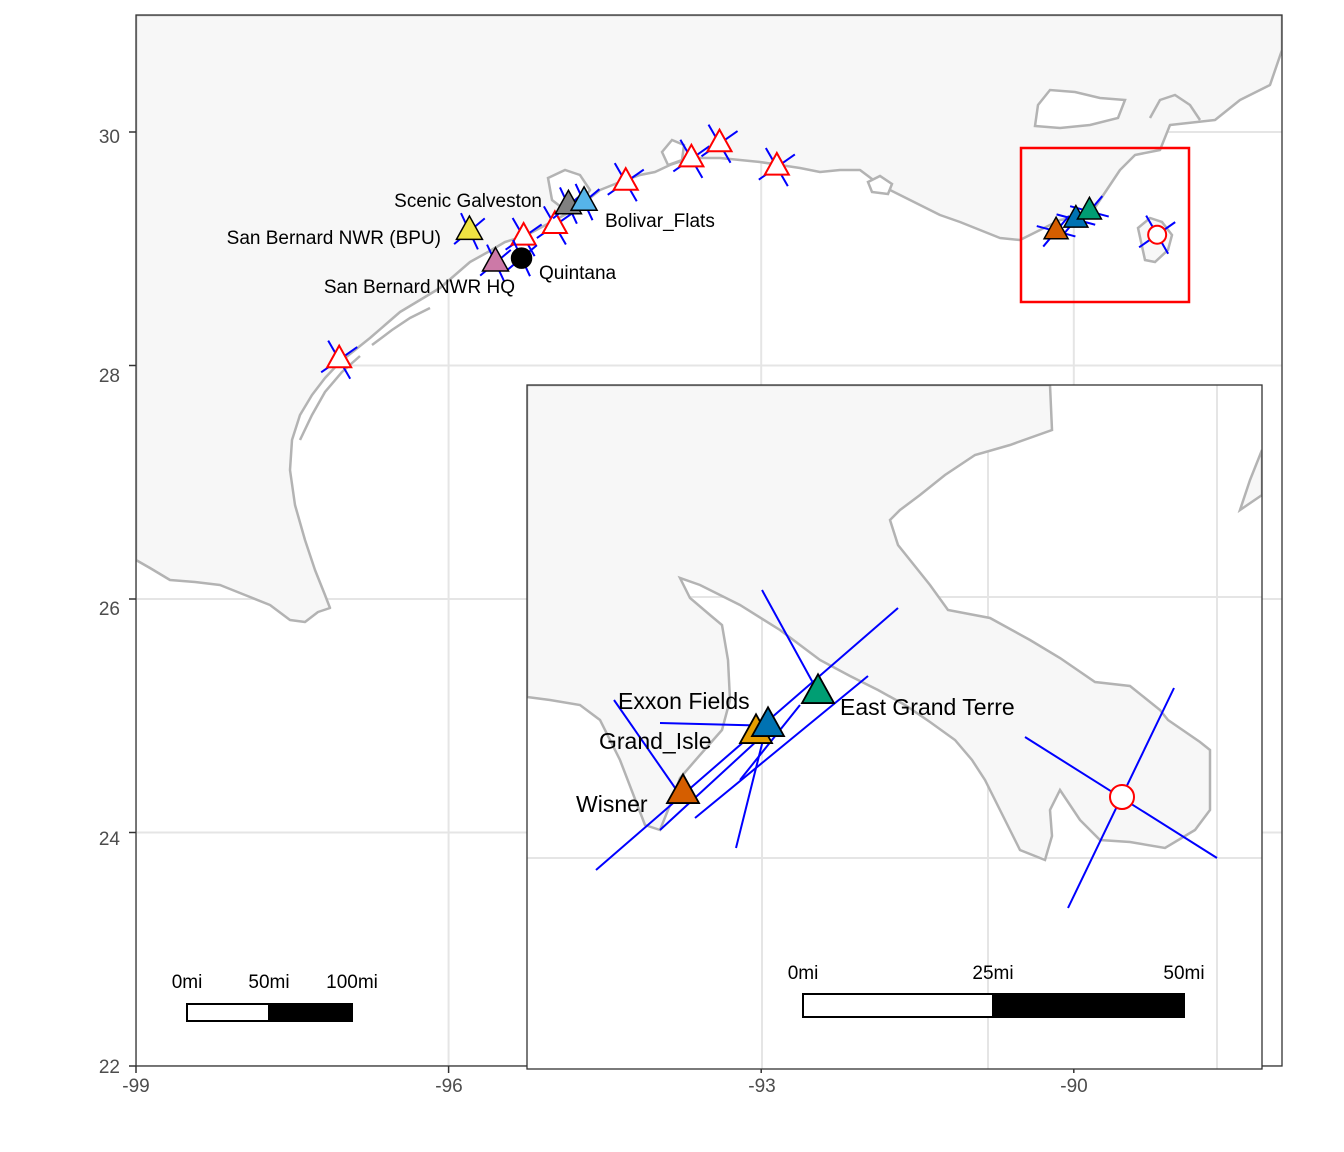 The width and height of the screenshot is (1344, 1152). What do you see at coordinates (1073, 1086) in the screenshot?
I see `x-tick-label: -90` at bounding box center [1073, 1086].